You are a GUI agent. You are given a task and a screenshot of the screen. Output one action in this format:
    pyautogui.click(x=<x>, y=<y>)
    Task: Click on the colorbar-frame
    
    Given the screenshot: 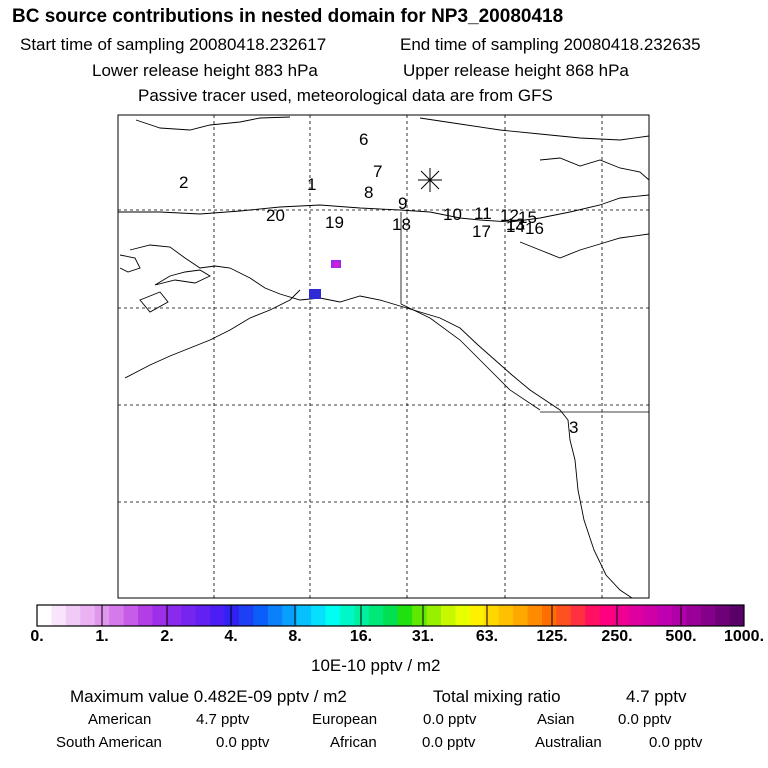 What is the action you would take?
    pyautogui.click(x=390, y=615)
    